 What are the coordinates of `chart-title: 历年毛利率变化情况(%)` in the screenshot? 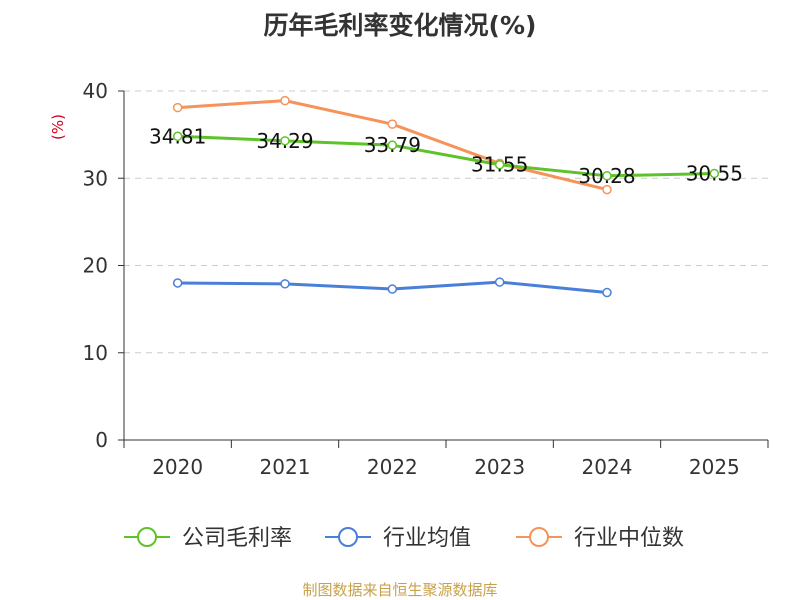 It's located at (400, 25).